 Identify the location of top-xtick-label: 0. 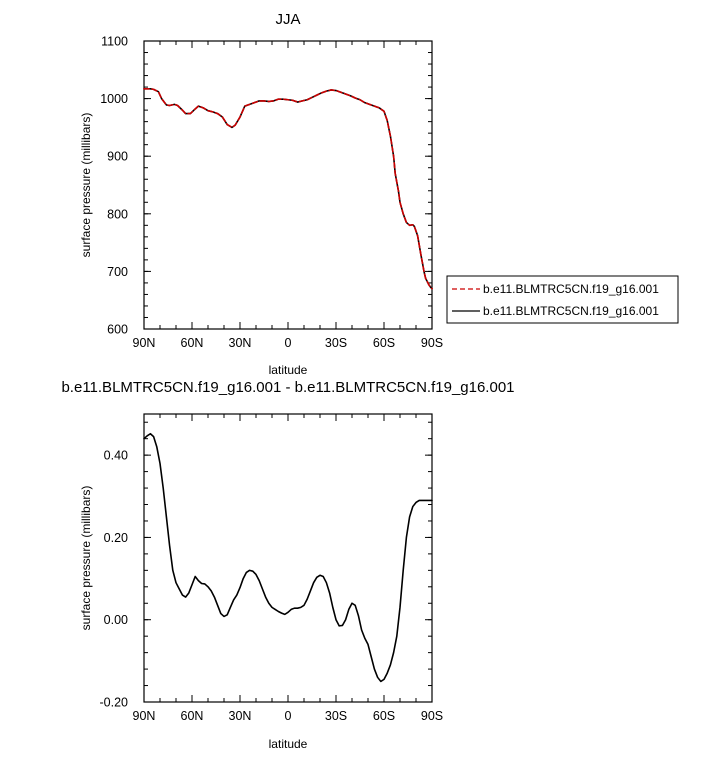
(288, 343).